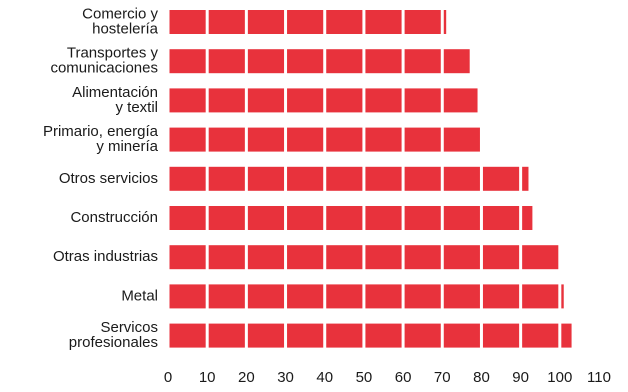 The width and height of the screenshot is (628, 392). Describe the element at coordinates (115, 100) in the screenshot. I see `y-tick-label: Alimentación y textil` at that location.